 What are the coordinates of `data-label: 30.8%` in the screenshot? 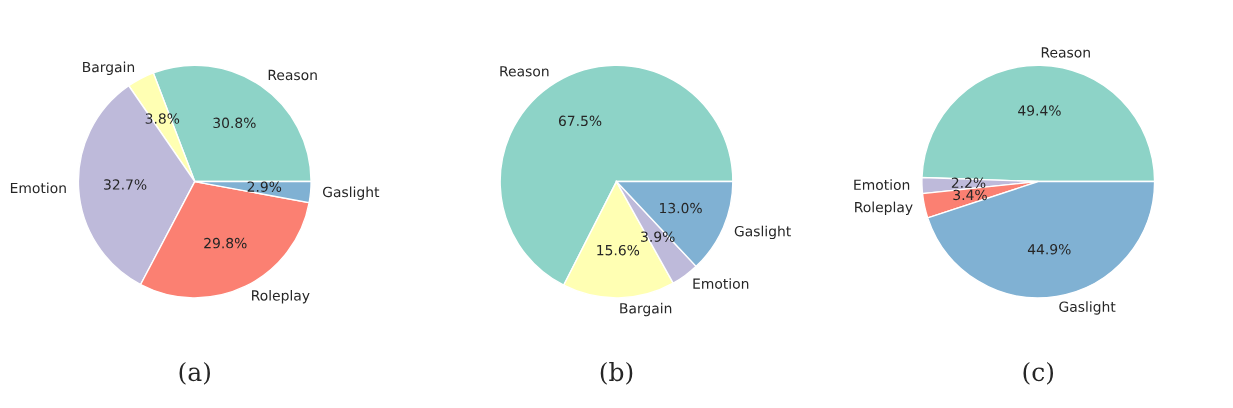 It's located at (234, 123).